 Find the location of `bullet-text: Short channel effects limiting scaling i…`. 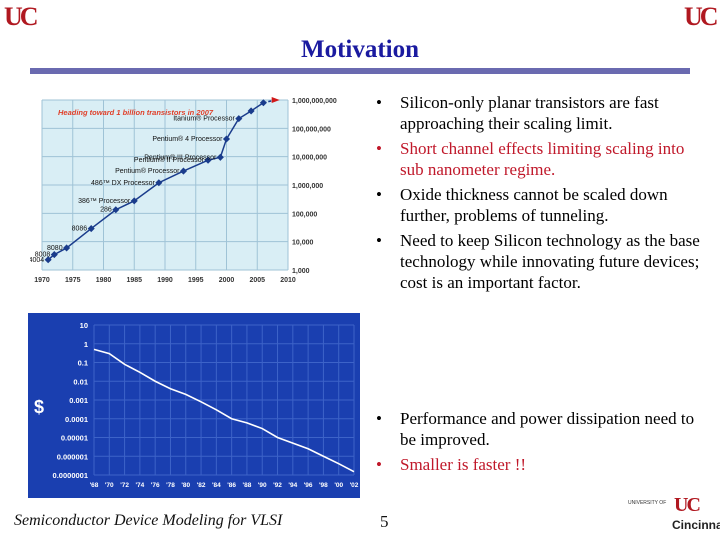

bullet-text: Short channel effects limiting scaling i… is located at coordinates (542, 159).